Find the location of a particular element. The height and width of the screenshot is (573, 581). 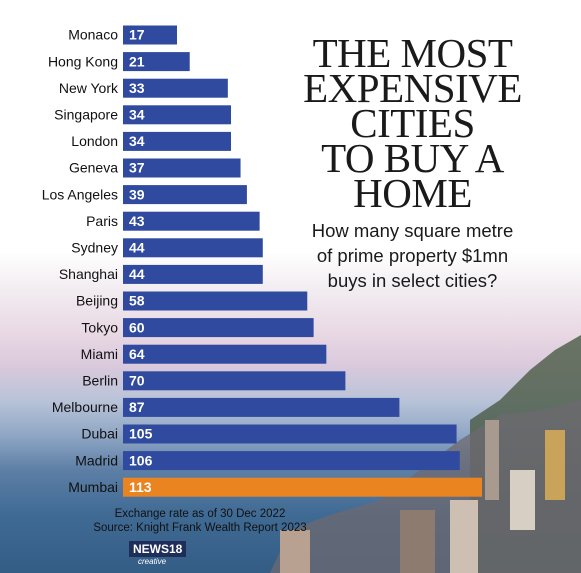

value-label: 113 is located at coordinates (140, 487).